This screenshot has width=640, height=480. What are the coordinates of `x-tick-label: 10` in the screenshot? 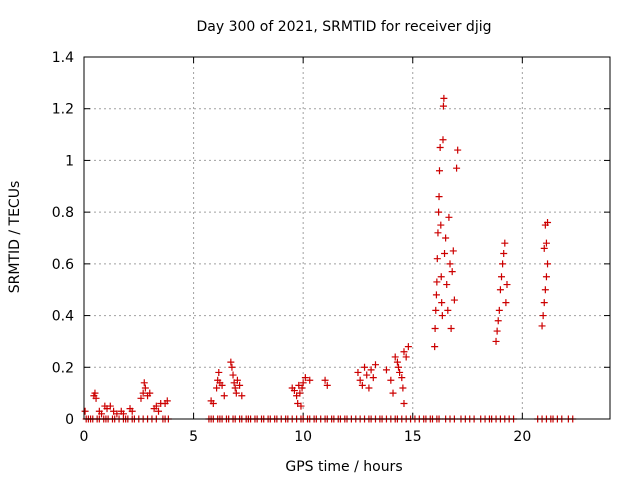 It's located at (303, 437).